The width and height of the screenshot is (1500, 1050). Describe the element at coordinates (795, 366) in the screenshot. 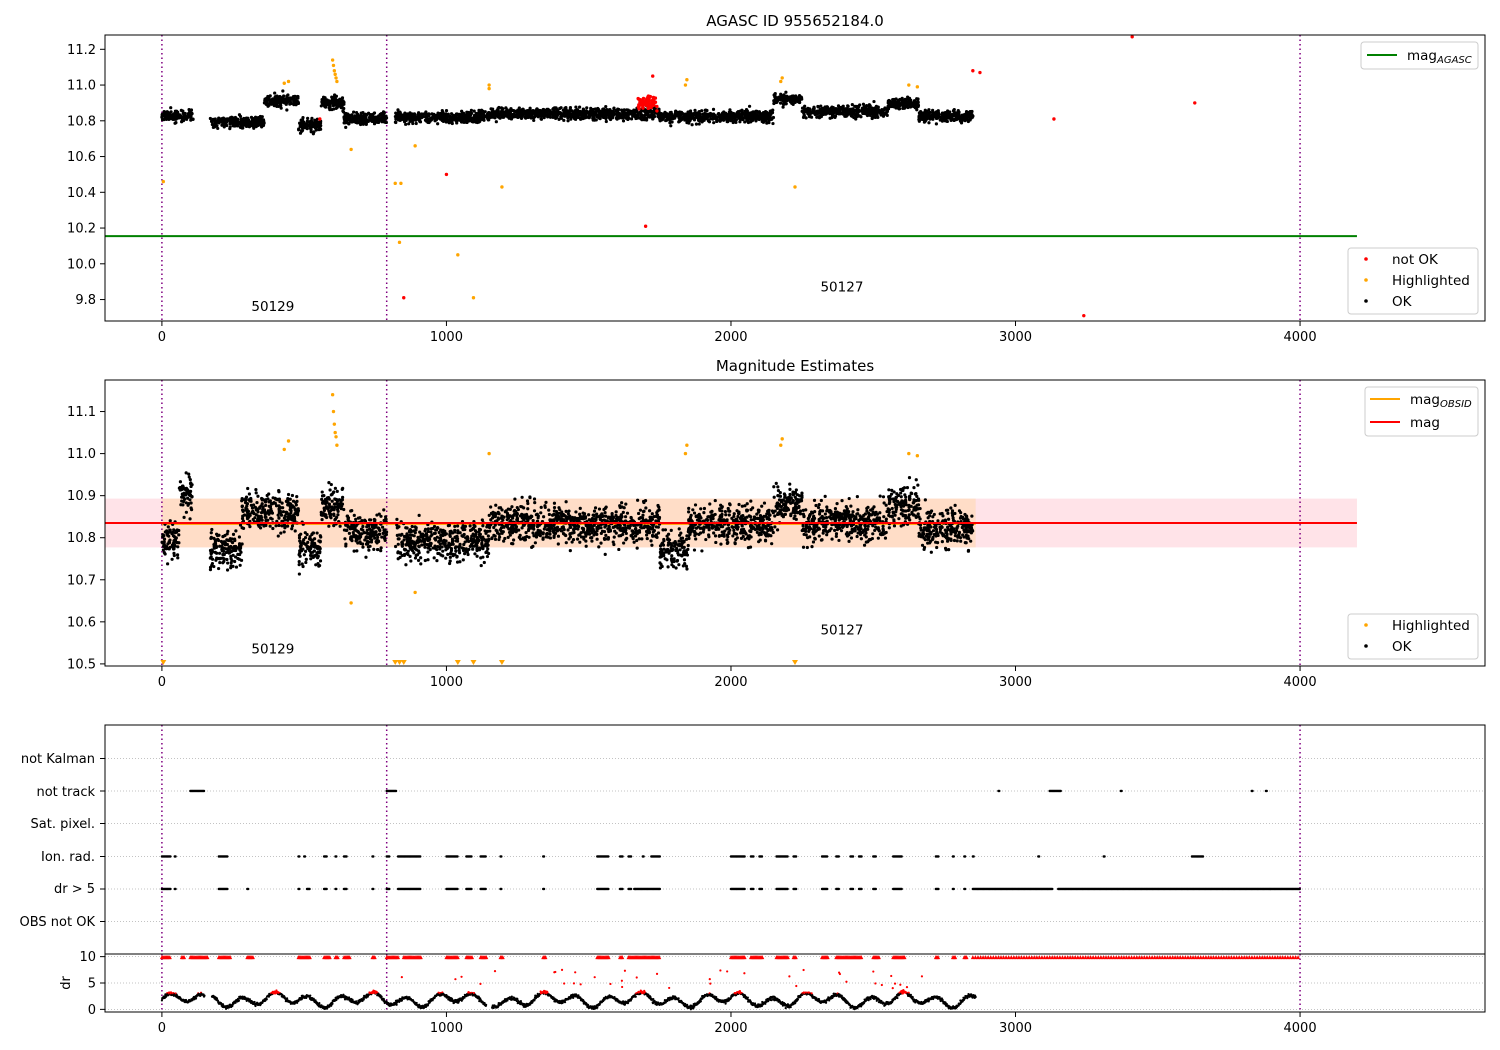

I see `estimates-panel-title: Magnitude Estimates` at that location.